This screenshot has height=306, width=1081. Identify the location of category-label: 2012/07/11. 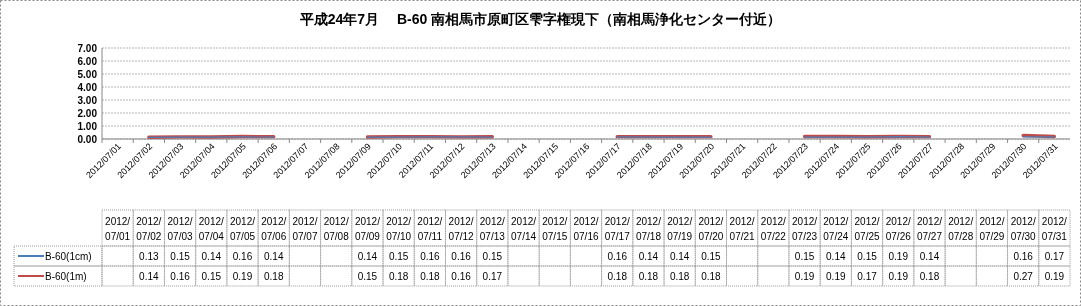
(430, 229).